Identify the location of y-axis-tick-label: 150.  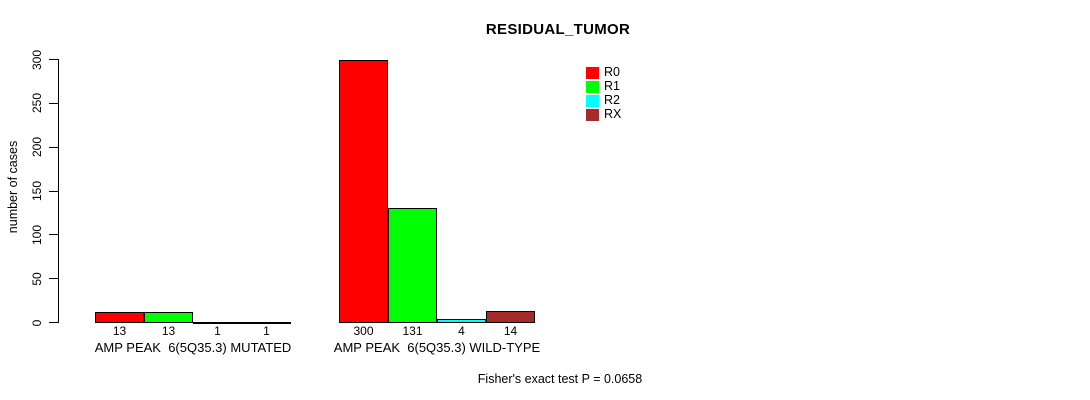
(37, 191).